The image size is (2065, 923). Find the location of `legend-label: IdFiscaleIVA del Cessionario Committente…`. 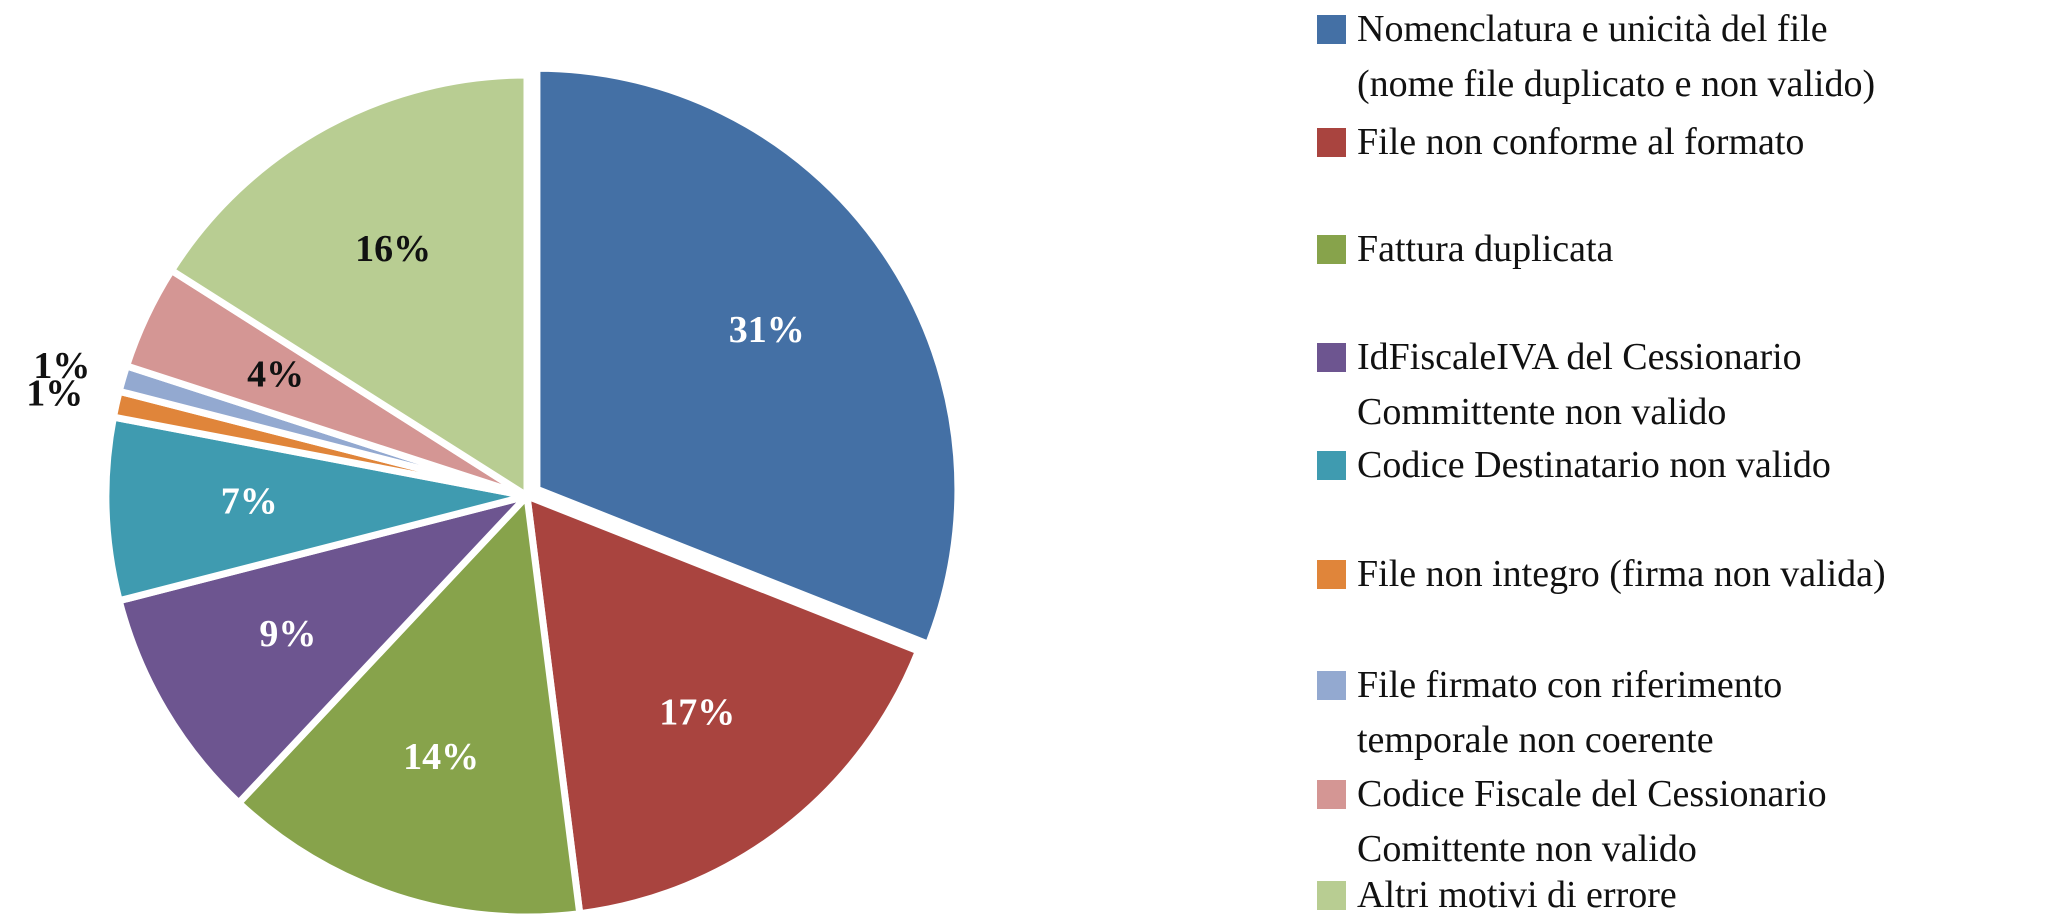

legend-label: IdFiscaleIVA del Cessionario Committente… is located at coordinates (1579, 384).